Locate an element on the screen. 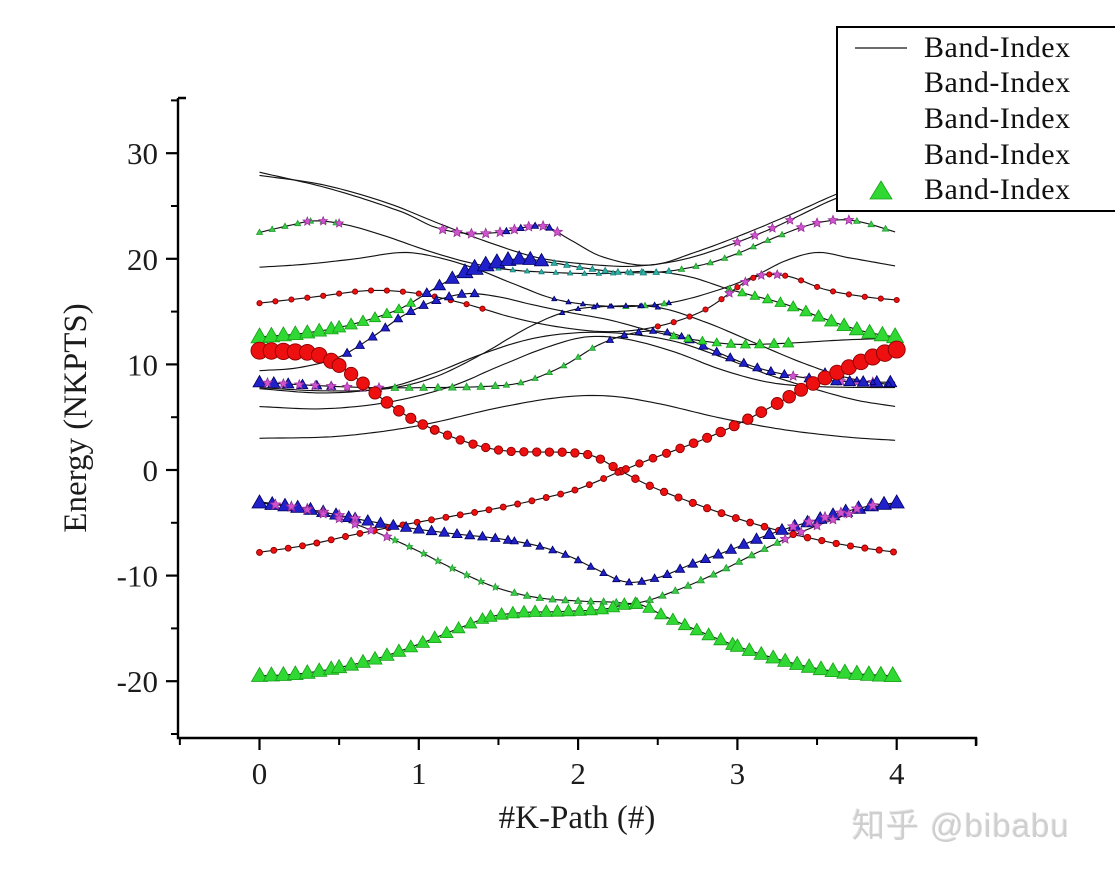  x-tick-label: 4 is located at coordinates (897, 773).